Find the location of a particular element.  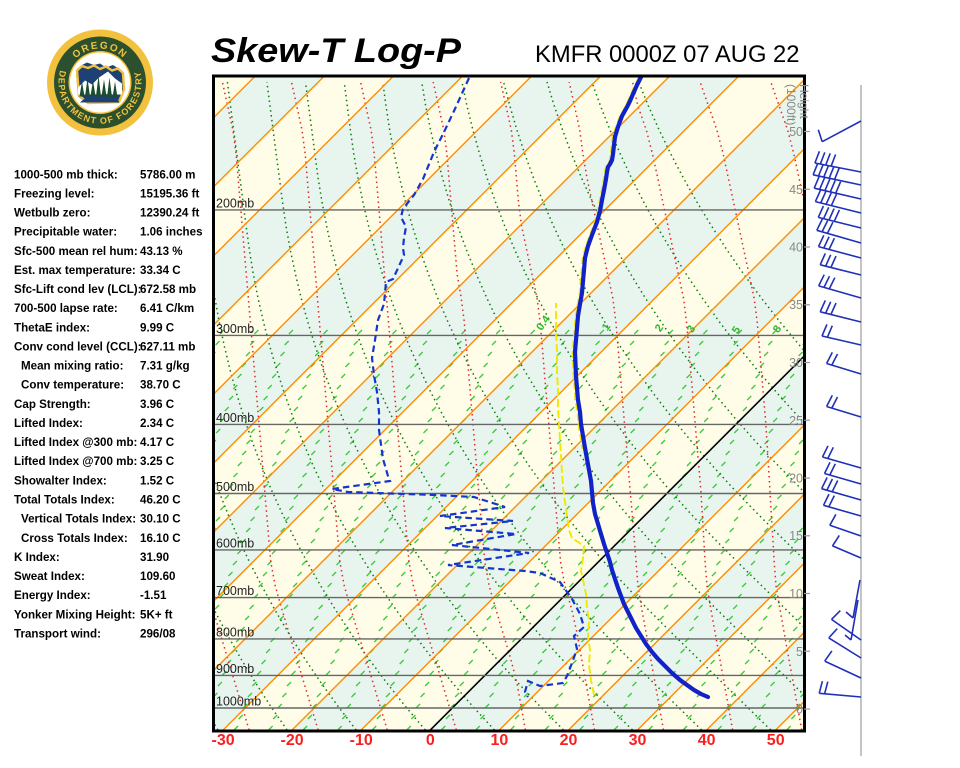

svg-text: 200mb is located at coordinates (235, 203).